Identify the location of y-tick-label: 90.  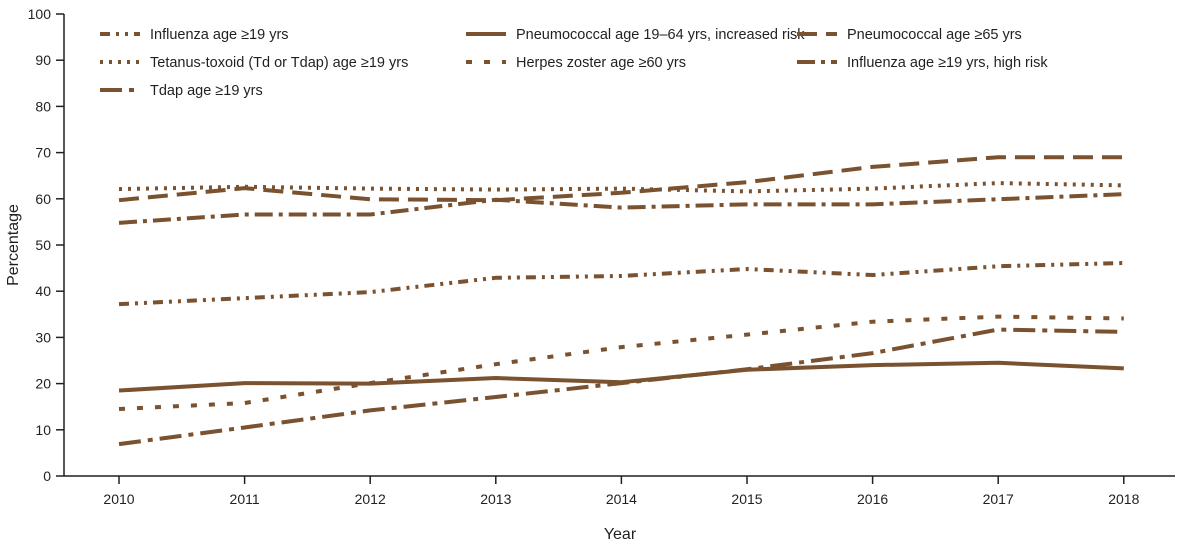
(43, 60).